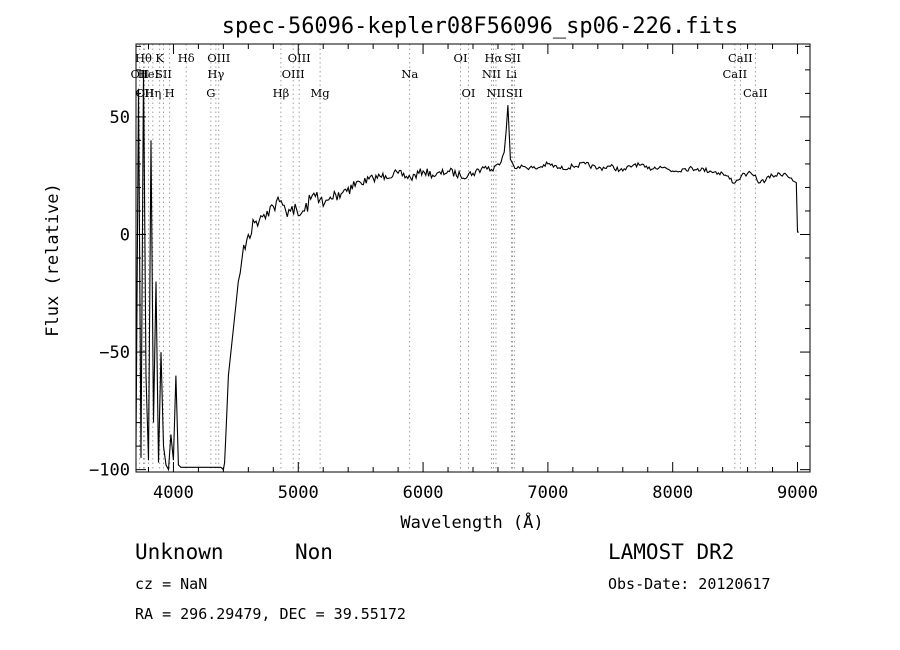 The image size is (900, 650). Describe the element at coordinates (493, 58) in the screenshot. I see `line-label: Hα` at that location.